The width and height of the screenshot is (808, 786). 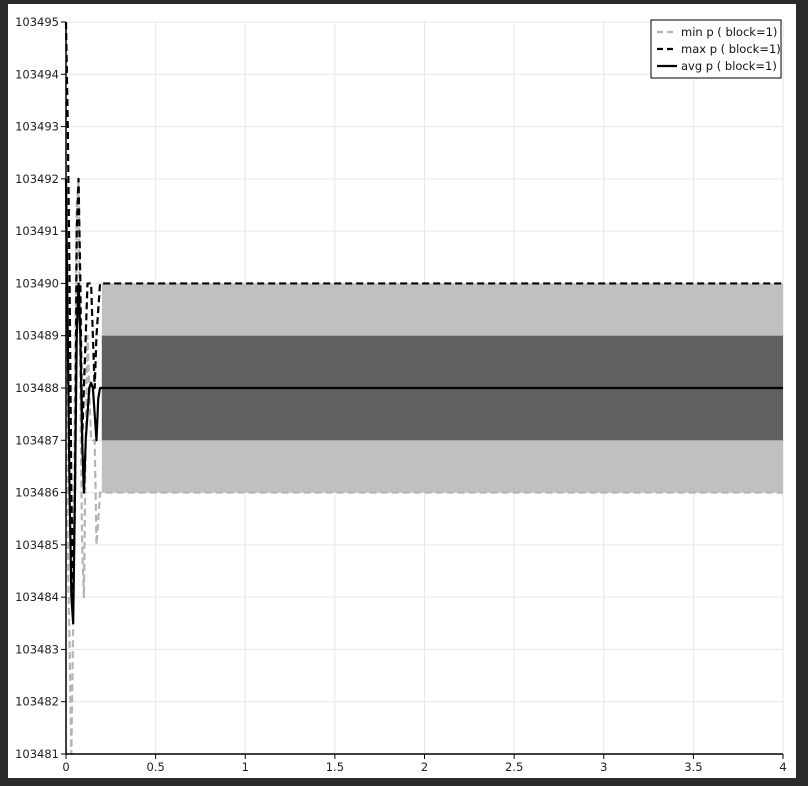 I want to click on y-tick-label: 103485, so click(x=37, y=545).